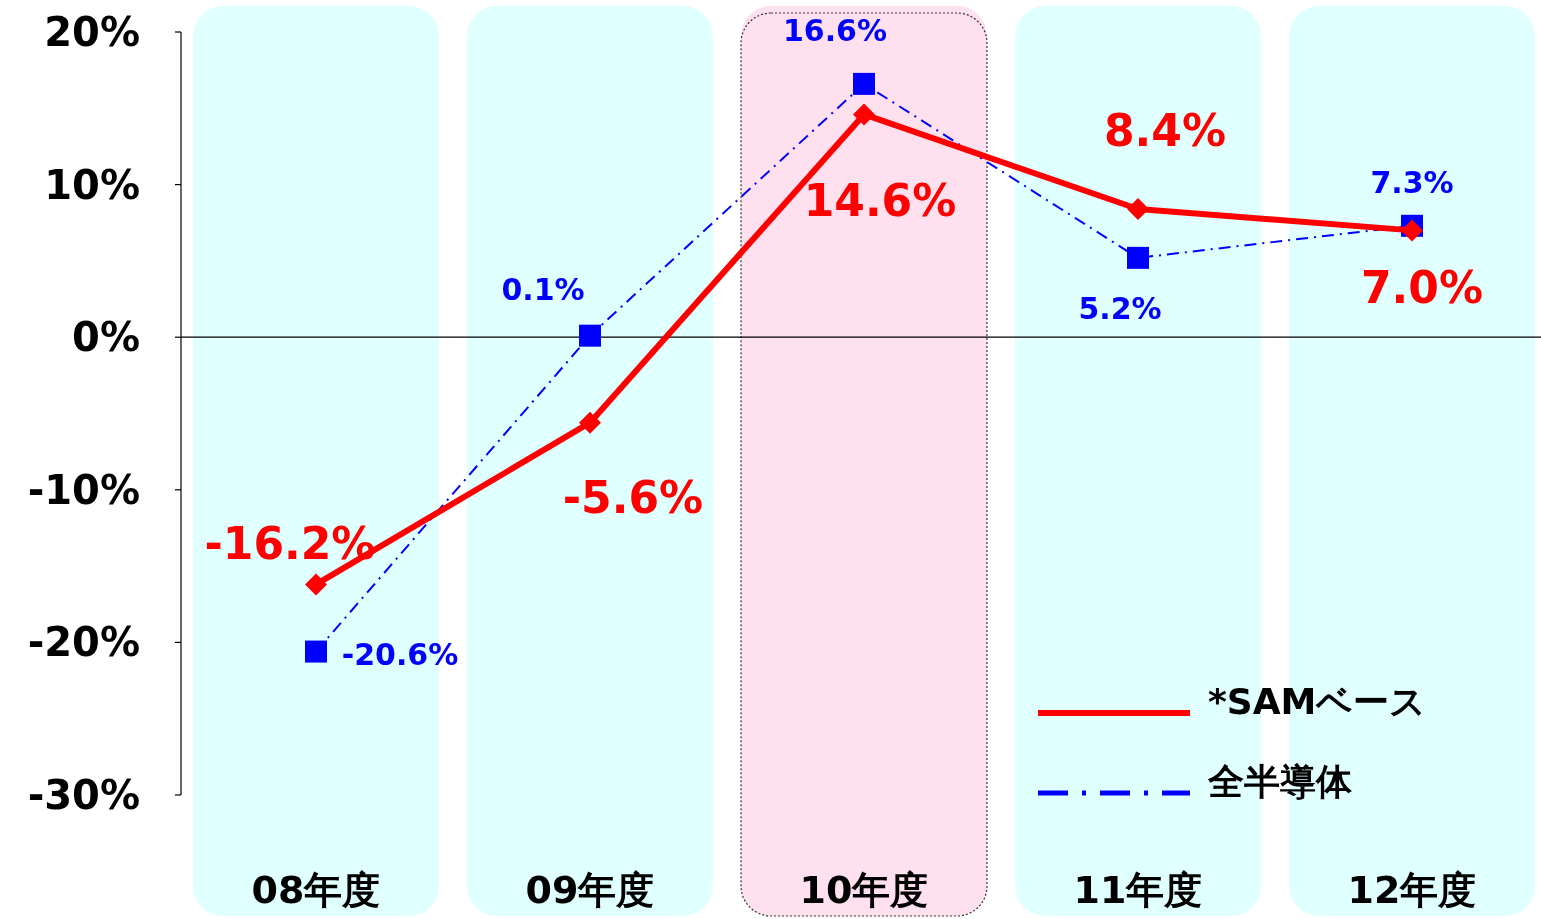 Image resolution: width=1541 pixels, height=919 pixels. What do you see at coordinates (1412, 890) in the screenshot?
I see `x-tick-label: 12年度` at bounding box center [1412, 890].